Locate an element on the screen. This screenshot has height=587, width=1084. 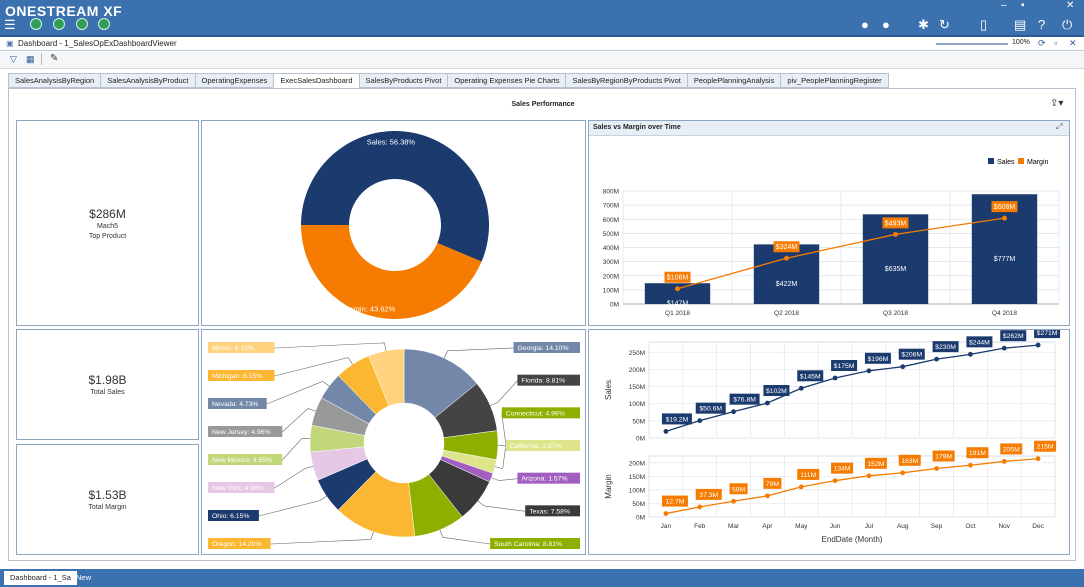
y-tick-label: 200M is located at coordinates (611, 276).